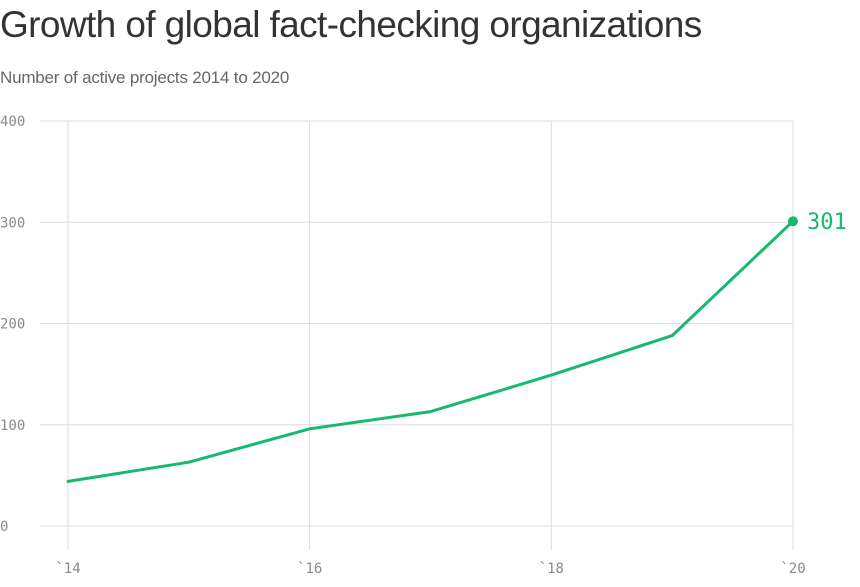  I want to click on y-tick-label: 400, so click(12, 122).